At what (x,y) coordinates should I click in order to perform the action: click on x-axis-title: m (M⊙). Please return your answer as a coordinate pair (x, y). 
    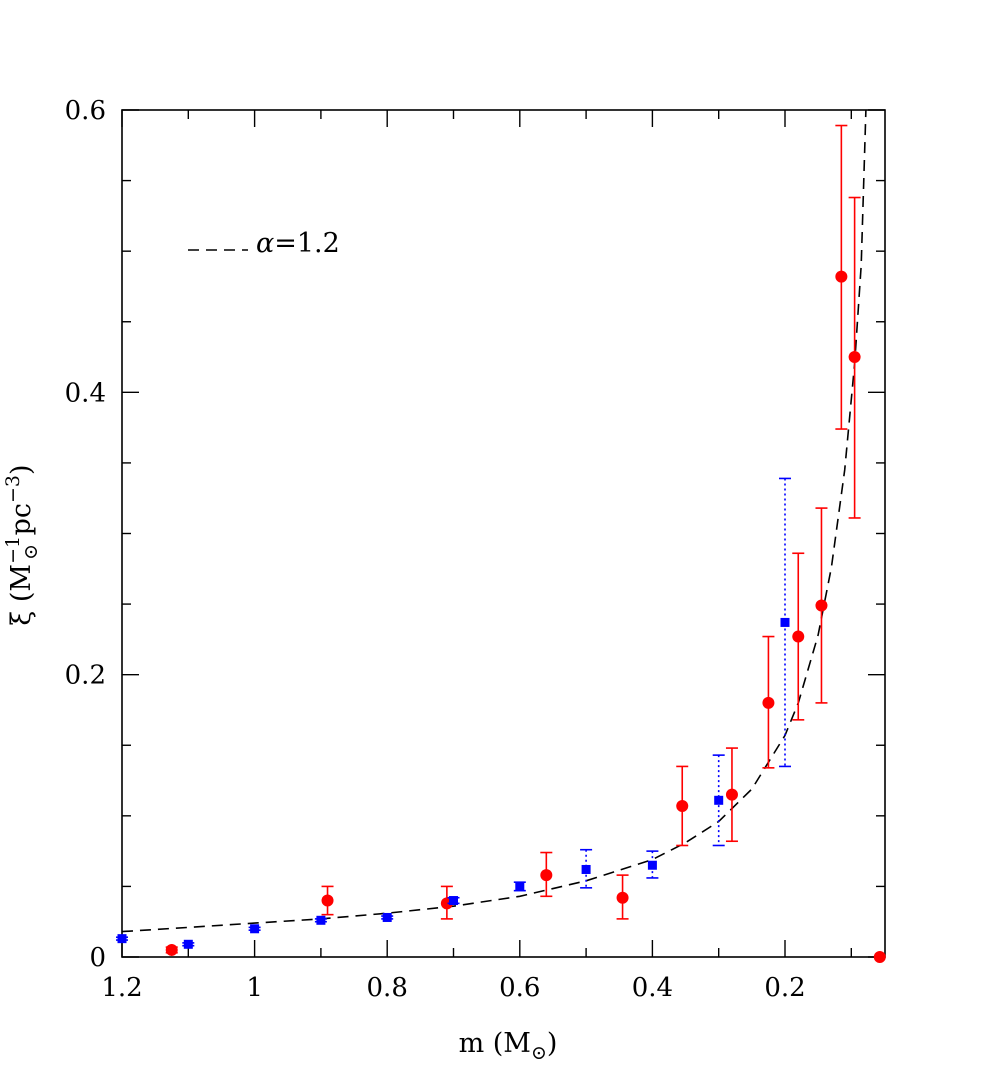
    Looking at the image, I should click on (508, 1046).